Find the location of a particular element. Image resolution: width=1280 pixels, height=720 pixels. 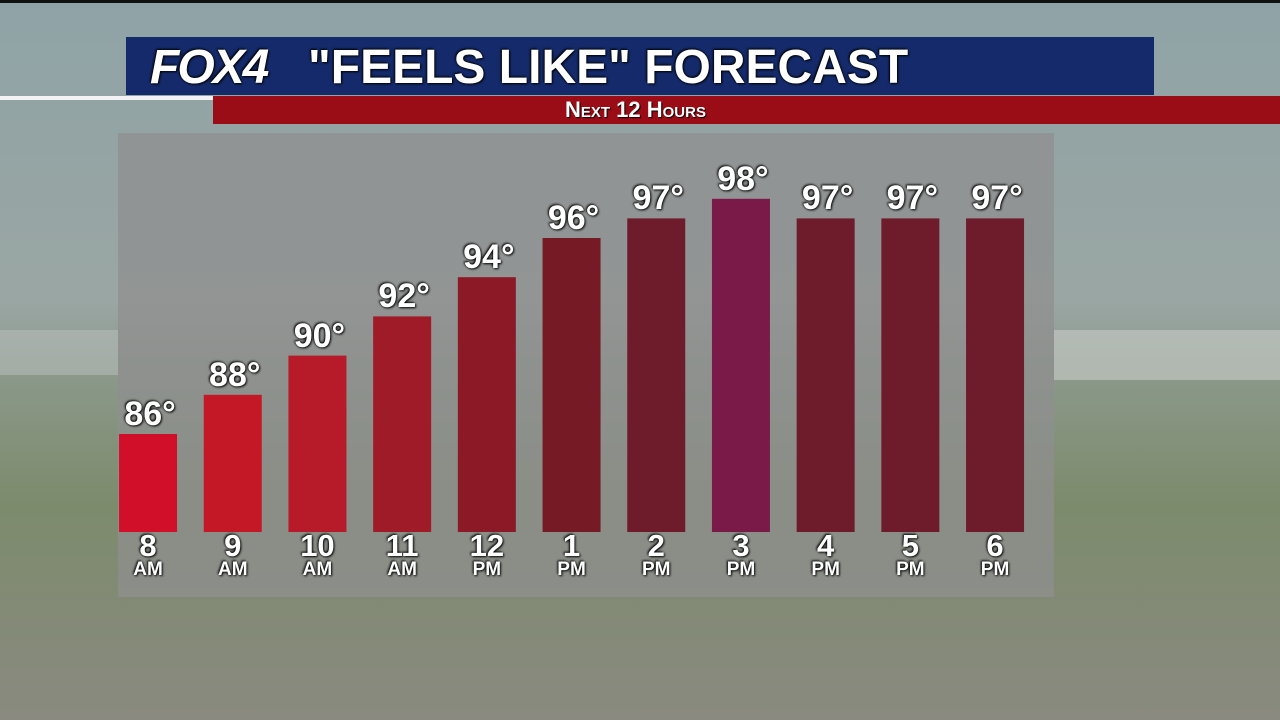

x-tick-label: 8 AM is located at coordinates (148, 554).